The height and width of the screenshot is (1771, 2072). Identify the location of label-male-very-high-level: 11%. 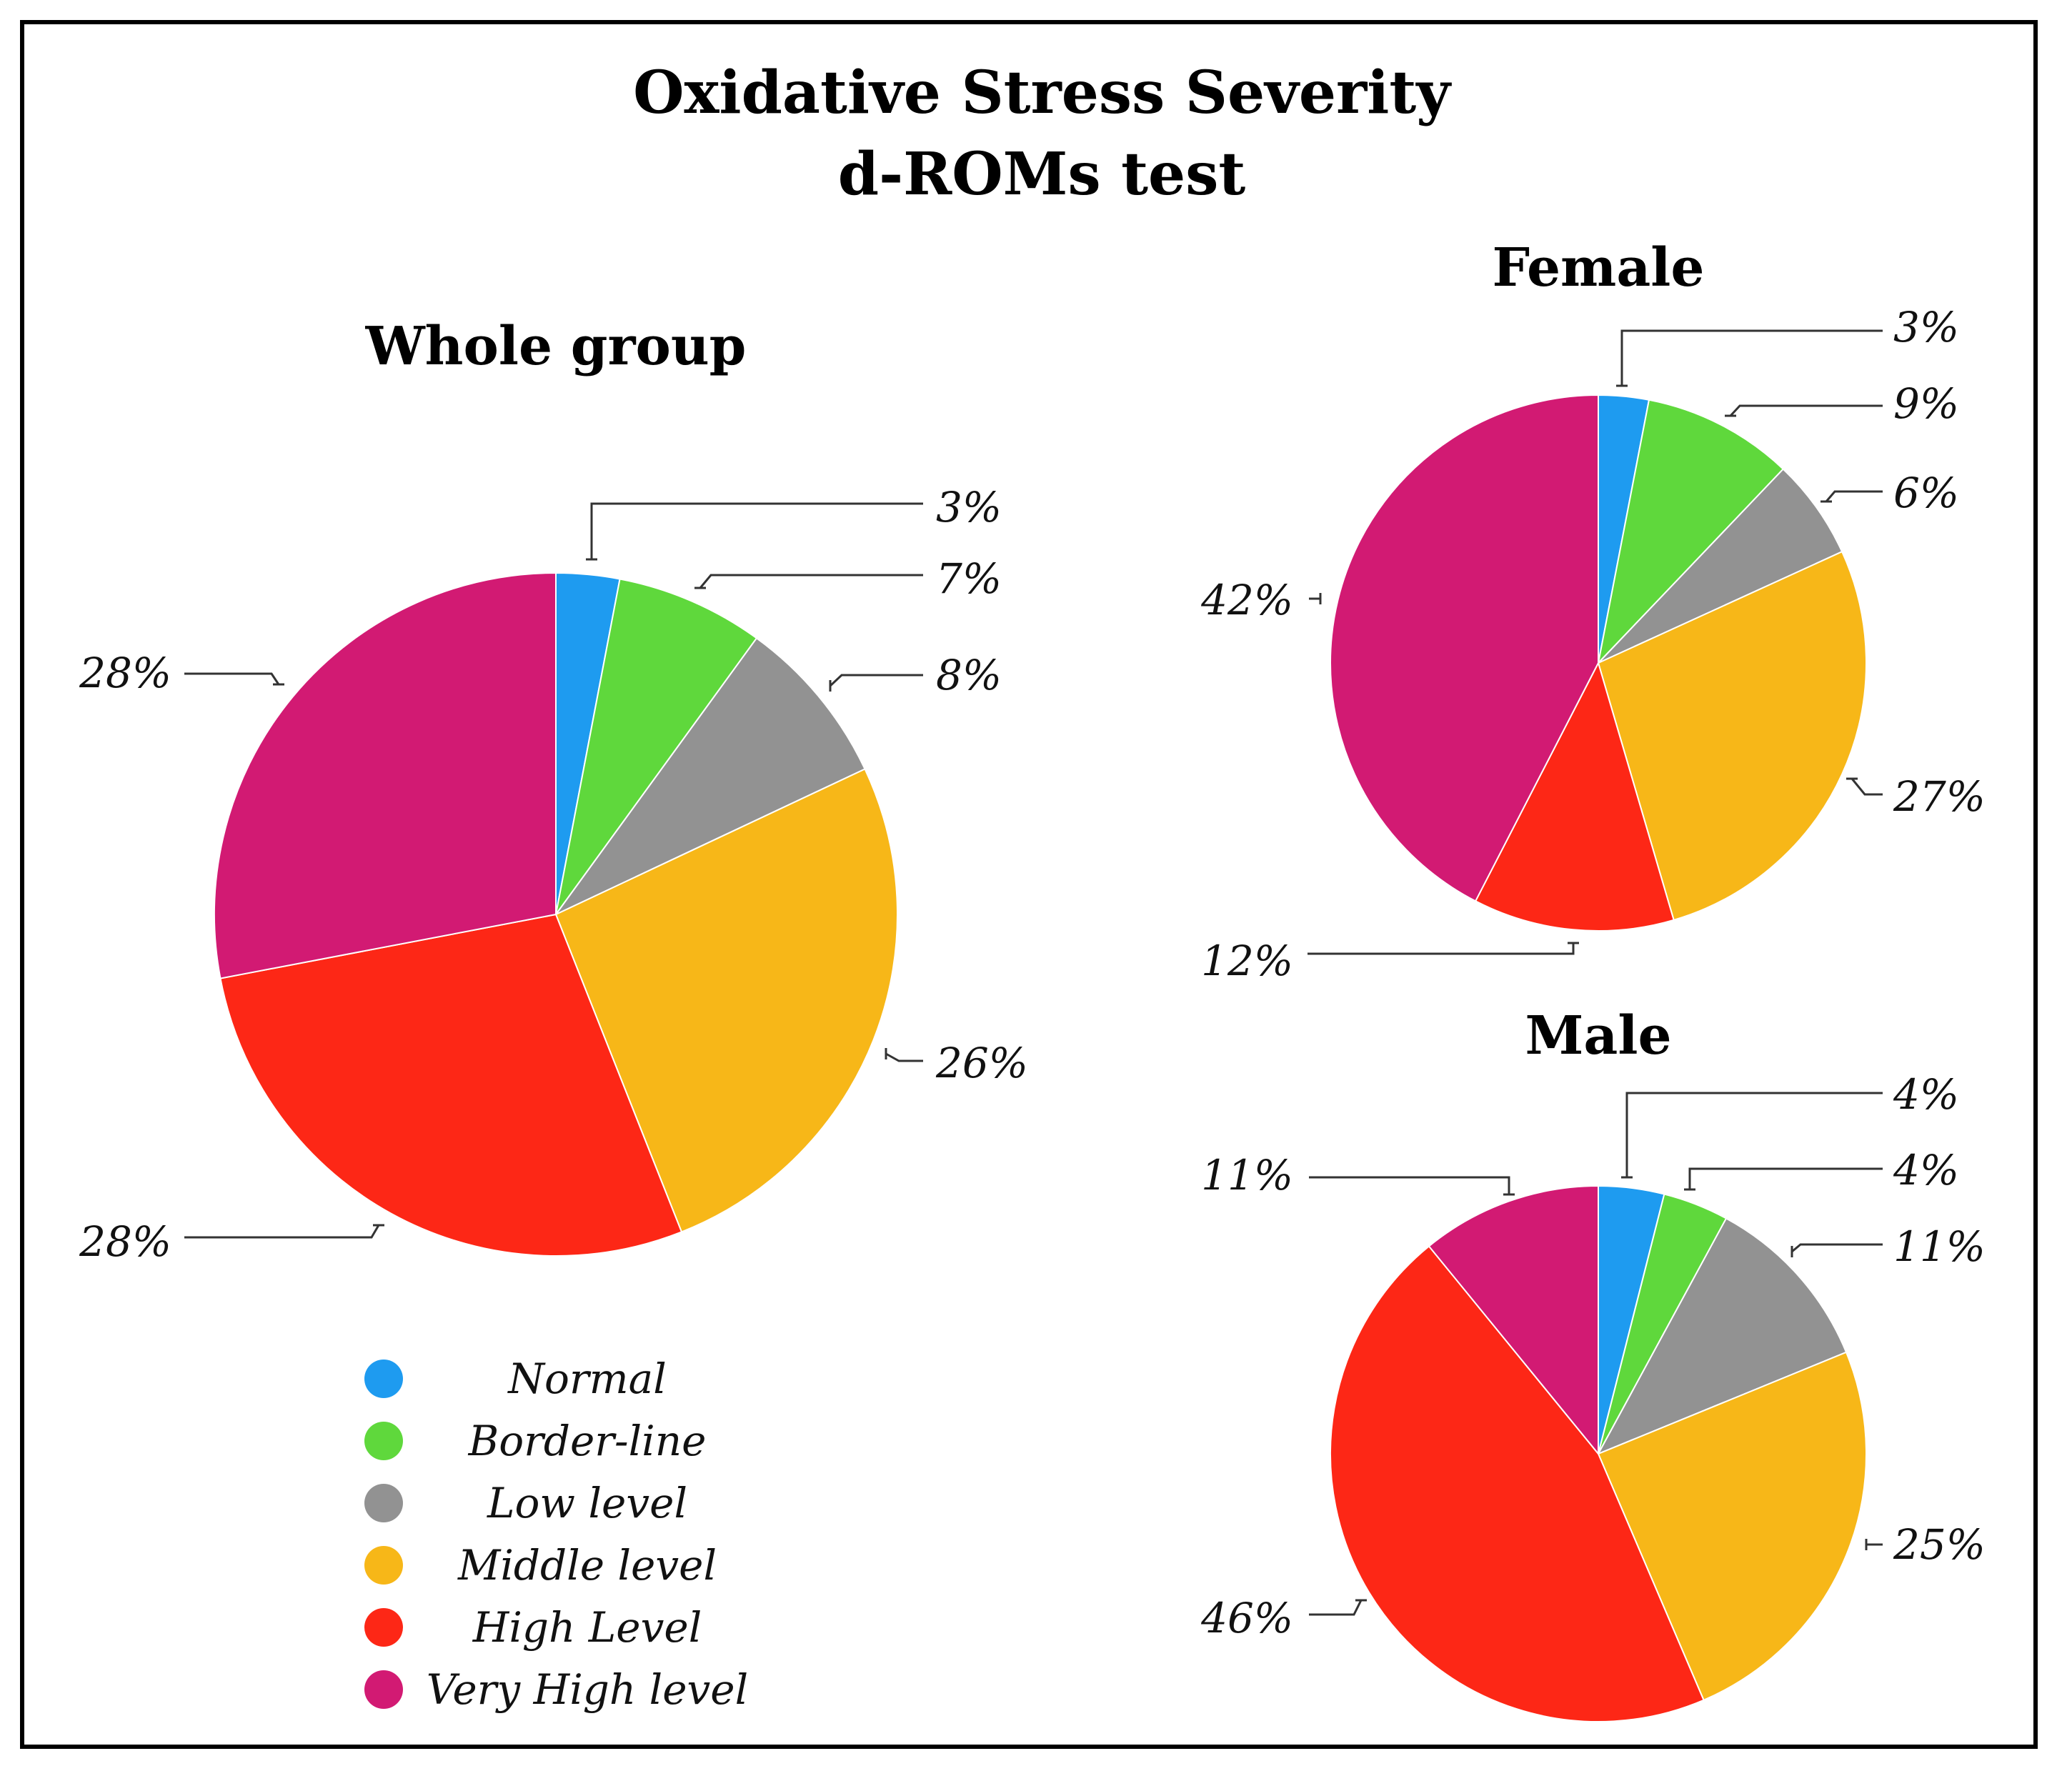
(1247, 1175).